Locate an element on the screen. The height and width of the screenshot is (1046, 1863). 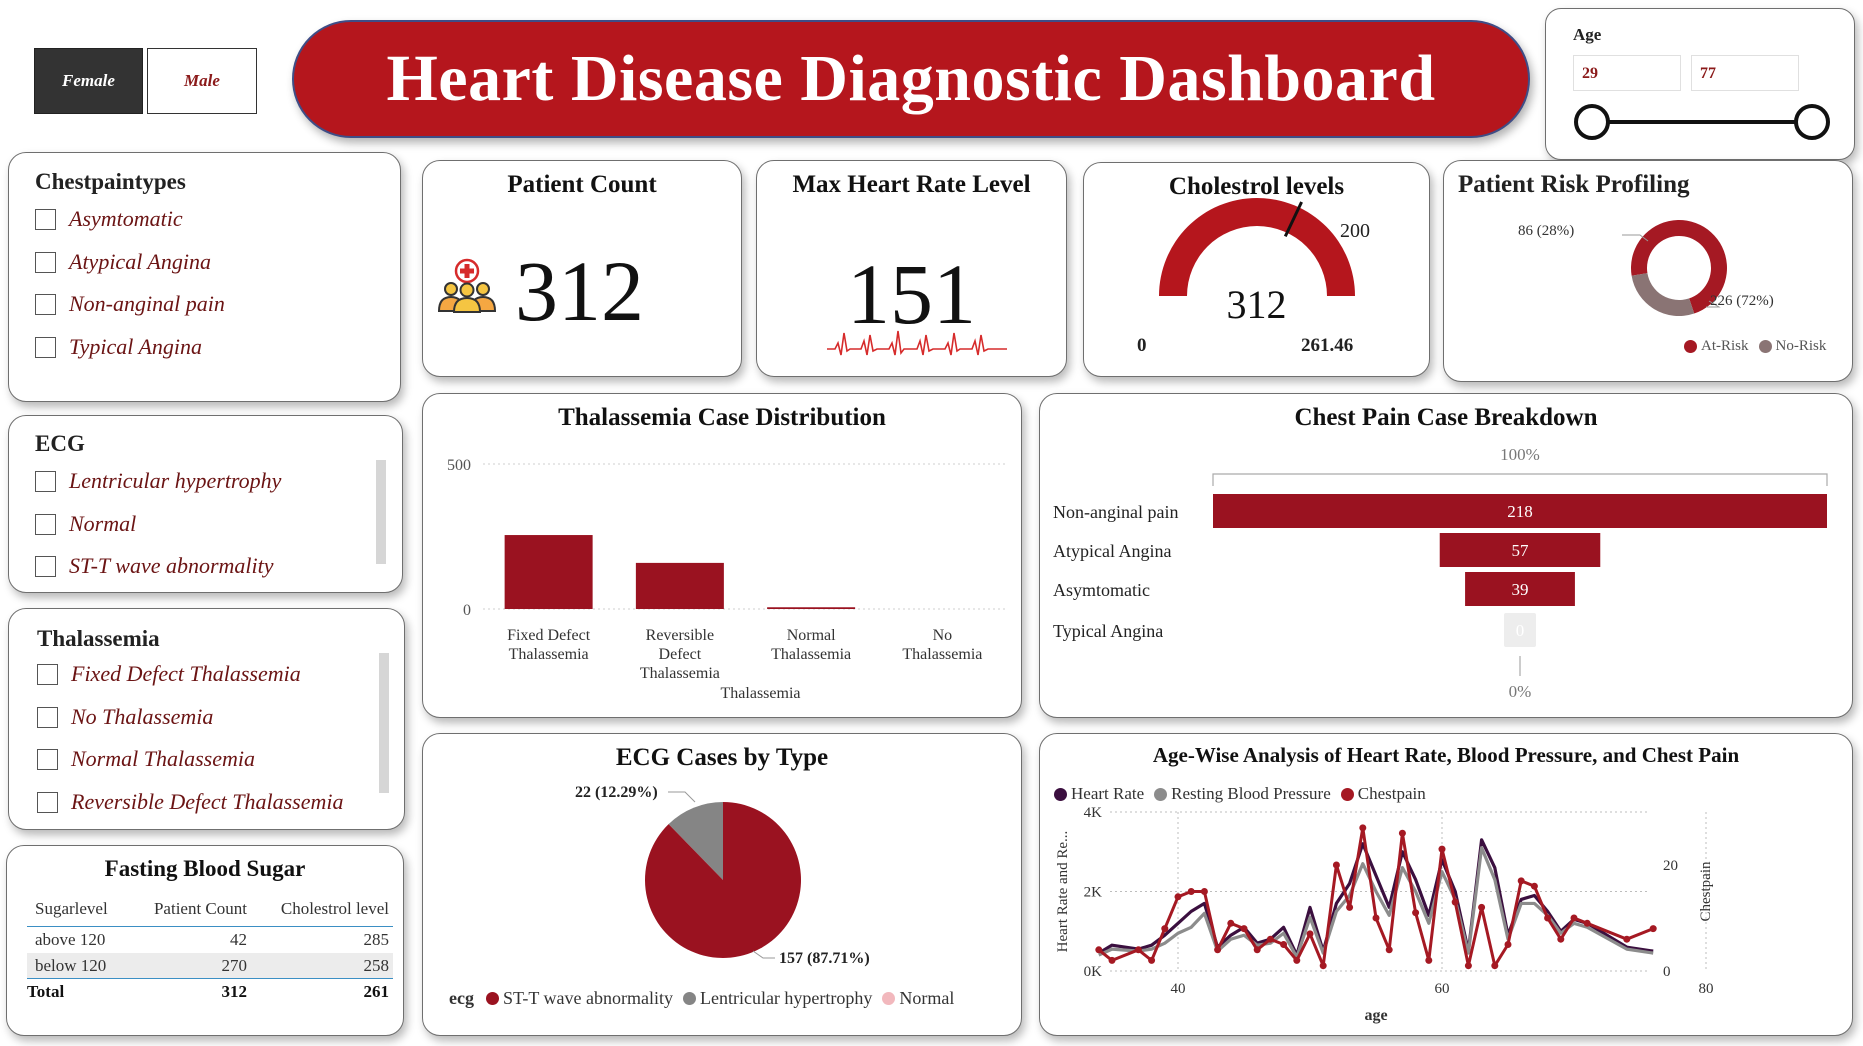
ecg-item-normal: Normal is located at coordinates (85, 524).